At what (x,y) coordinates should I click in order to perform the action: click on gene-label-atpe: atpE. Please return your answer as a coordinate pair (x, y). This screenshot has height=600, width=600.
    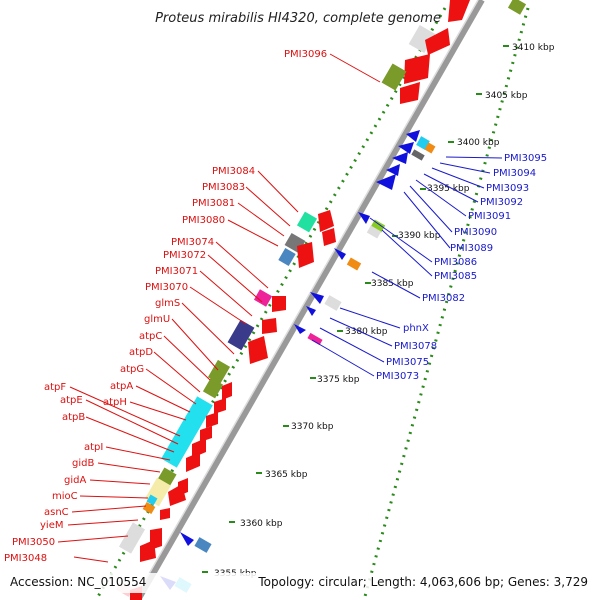
    Looking at the image, I should click on (71, 400).